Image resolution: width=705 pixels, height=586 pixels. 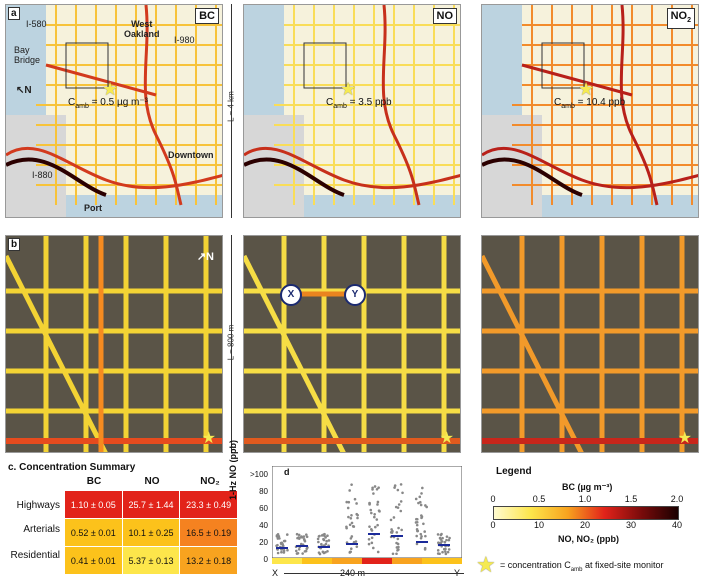 I want to click on legend-no-label: NO, NO₂ (ppb), so click(x=588, y=539).